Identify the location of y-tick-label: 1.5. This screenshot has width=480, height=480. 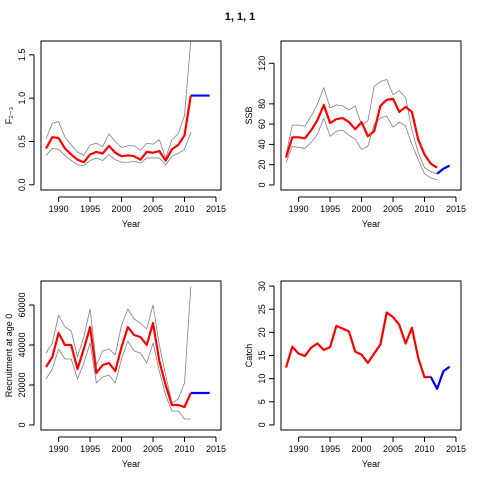
(22, 55).